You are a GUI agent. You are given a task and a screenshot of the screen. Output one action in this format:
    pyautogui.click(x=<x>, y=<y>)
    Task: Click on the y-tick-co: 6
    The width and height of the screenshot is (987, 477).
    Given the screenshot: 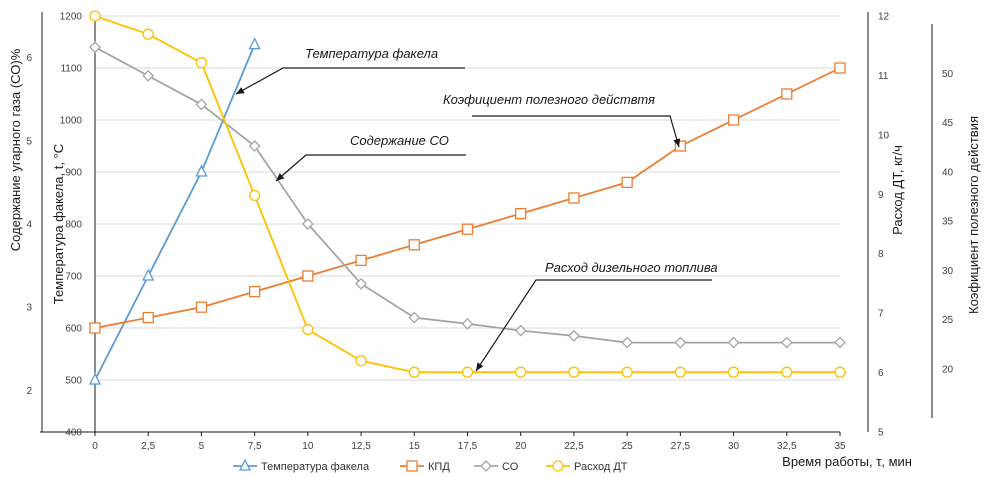 What is the action you would take?
    pyautogui.click(x=29, y=58)
    